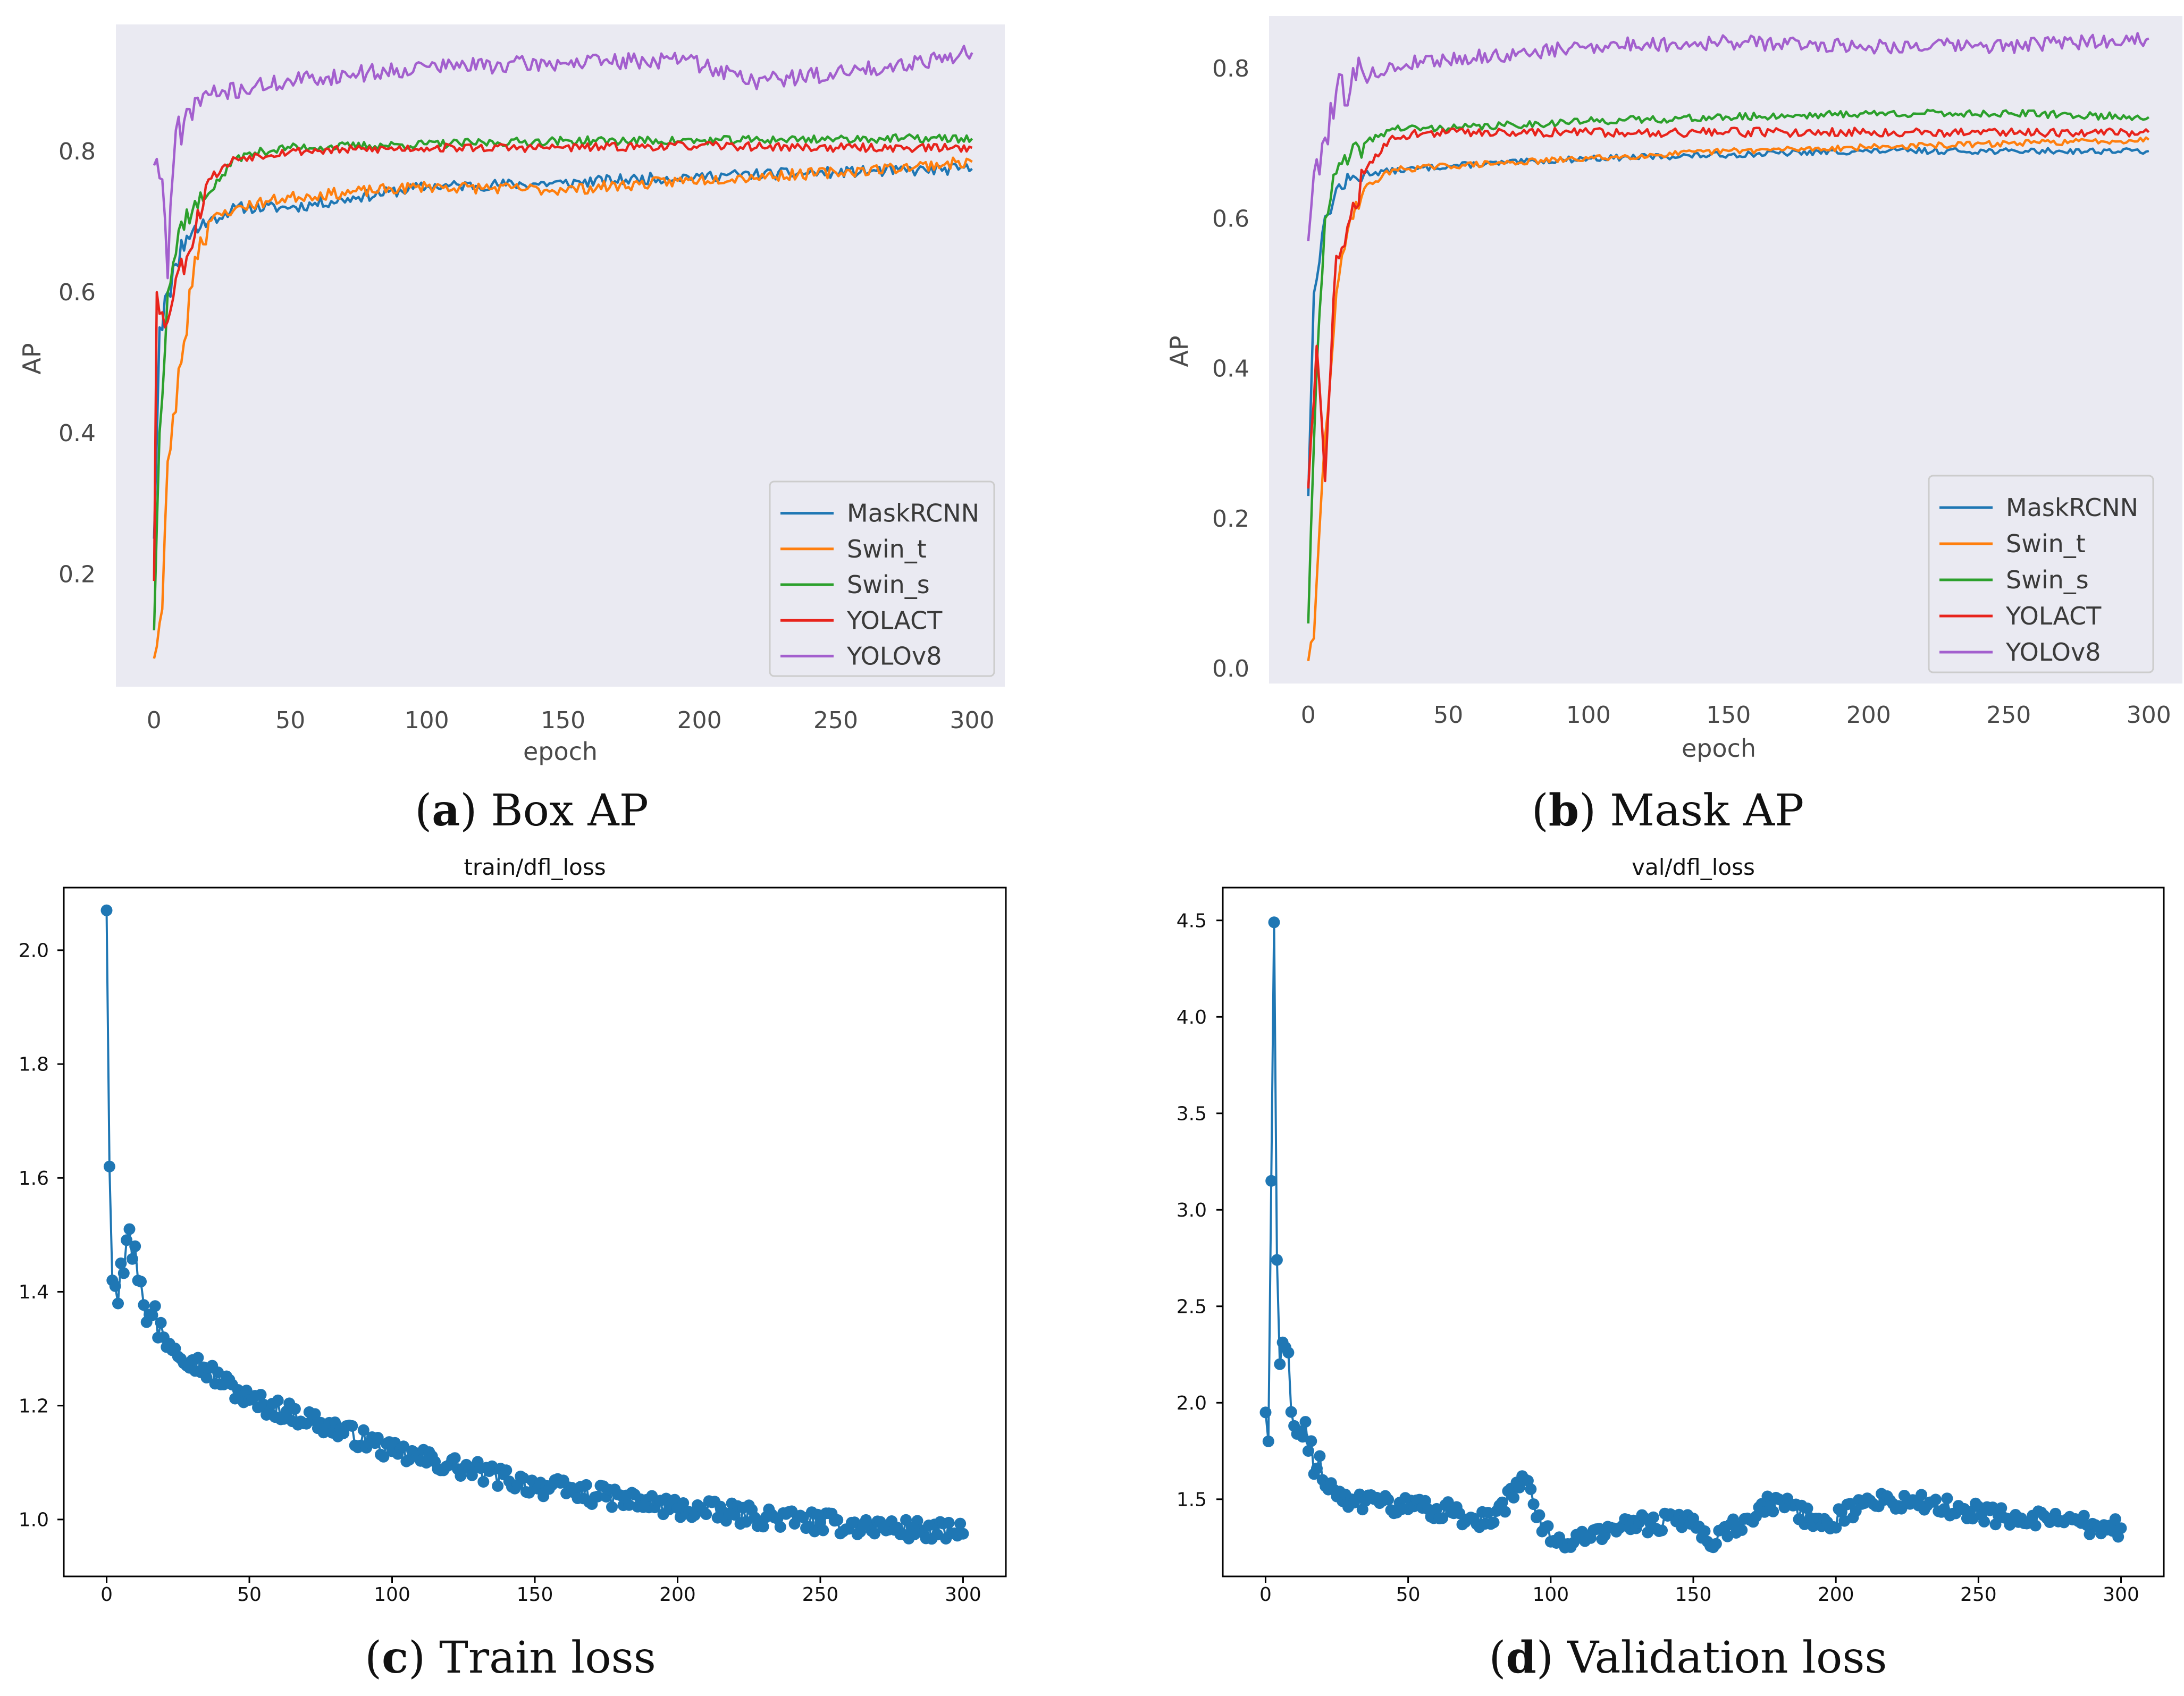 The width and height of the screenshot is (2184, 1696). What do you see at coordinates (34, 1406) in the screenshot?
I see `y-tick-label: 1.2` at bounding box center [34, 1406].